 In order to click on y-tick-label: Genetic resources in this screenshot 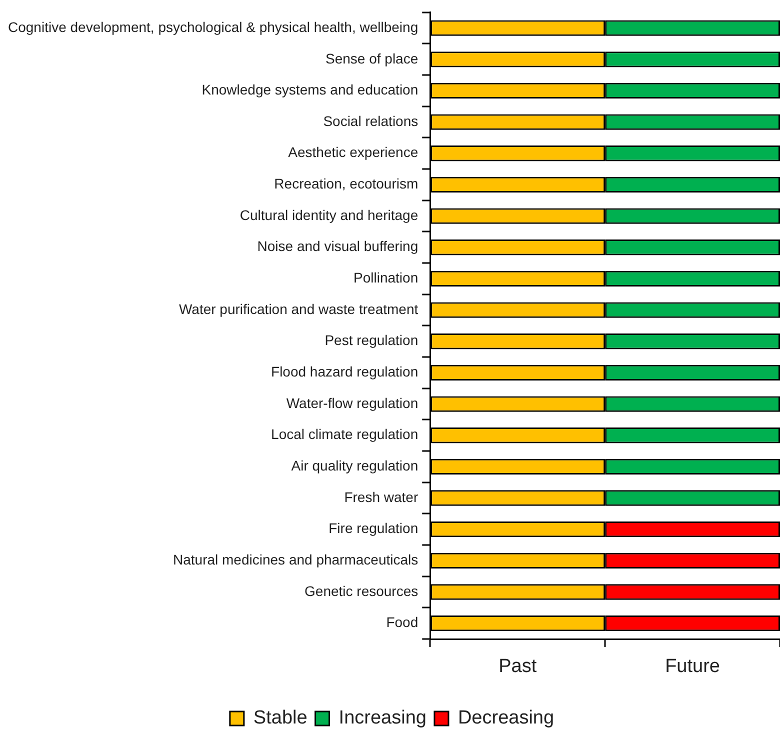, I will do `click(361, 590)`.